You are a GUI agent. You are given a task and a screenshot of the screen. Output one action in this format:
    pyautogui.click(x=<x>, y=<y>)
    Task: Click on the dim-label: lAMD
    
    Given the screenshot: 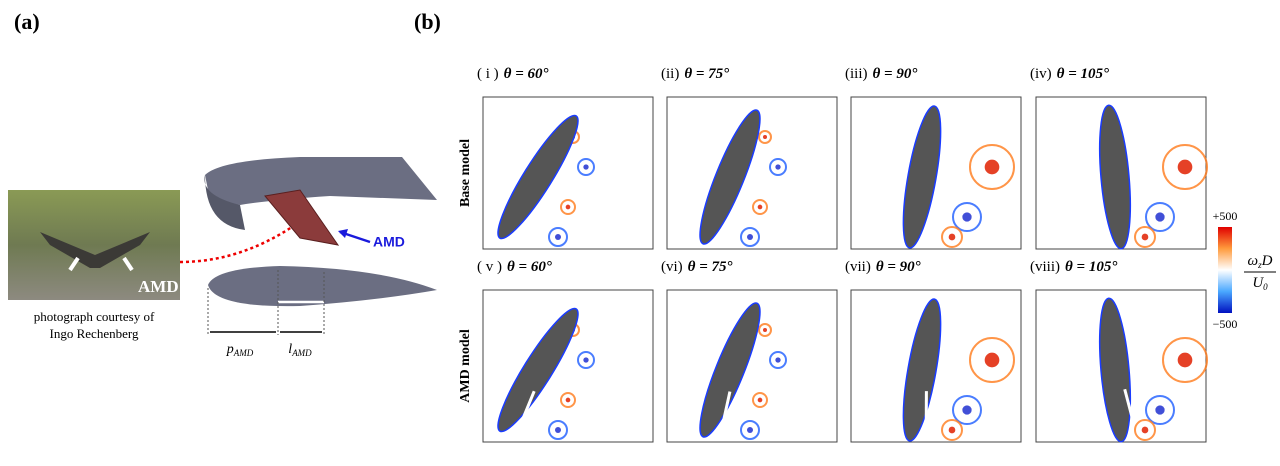 What is the action you would take?
    pyautogui.click(x=300, y=350)
    